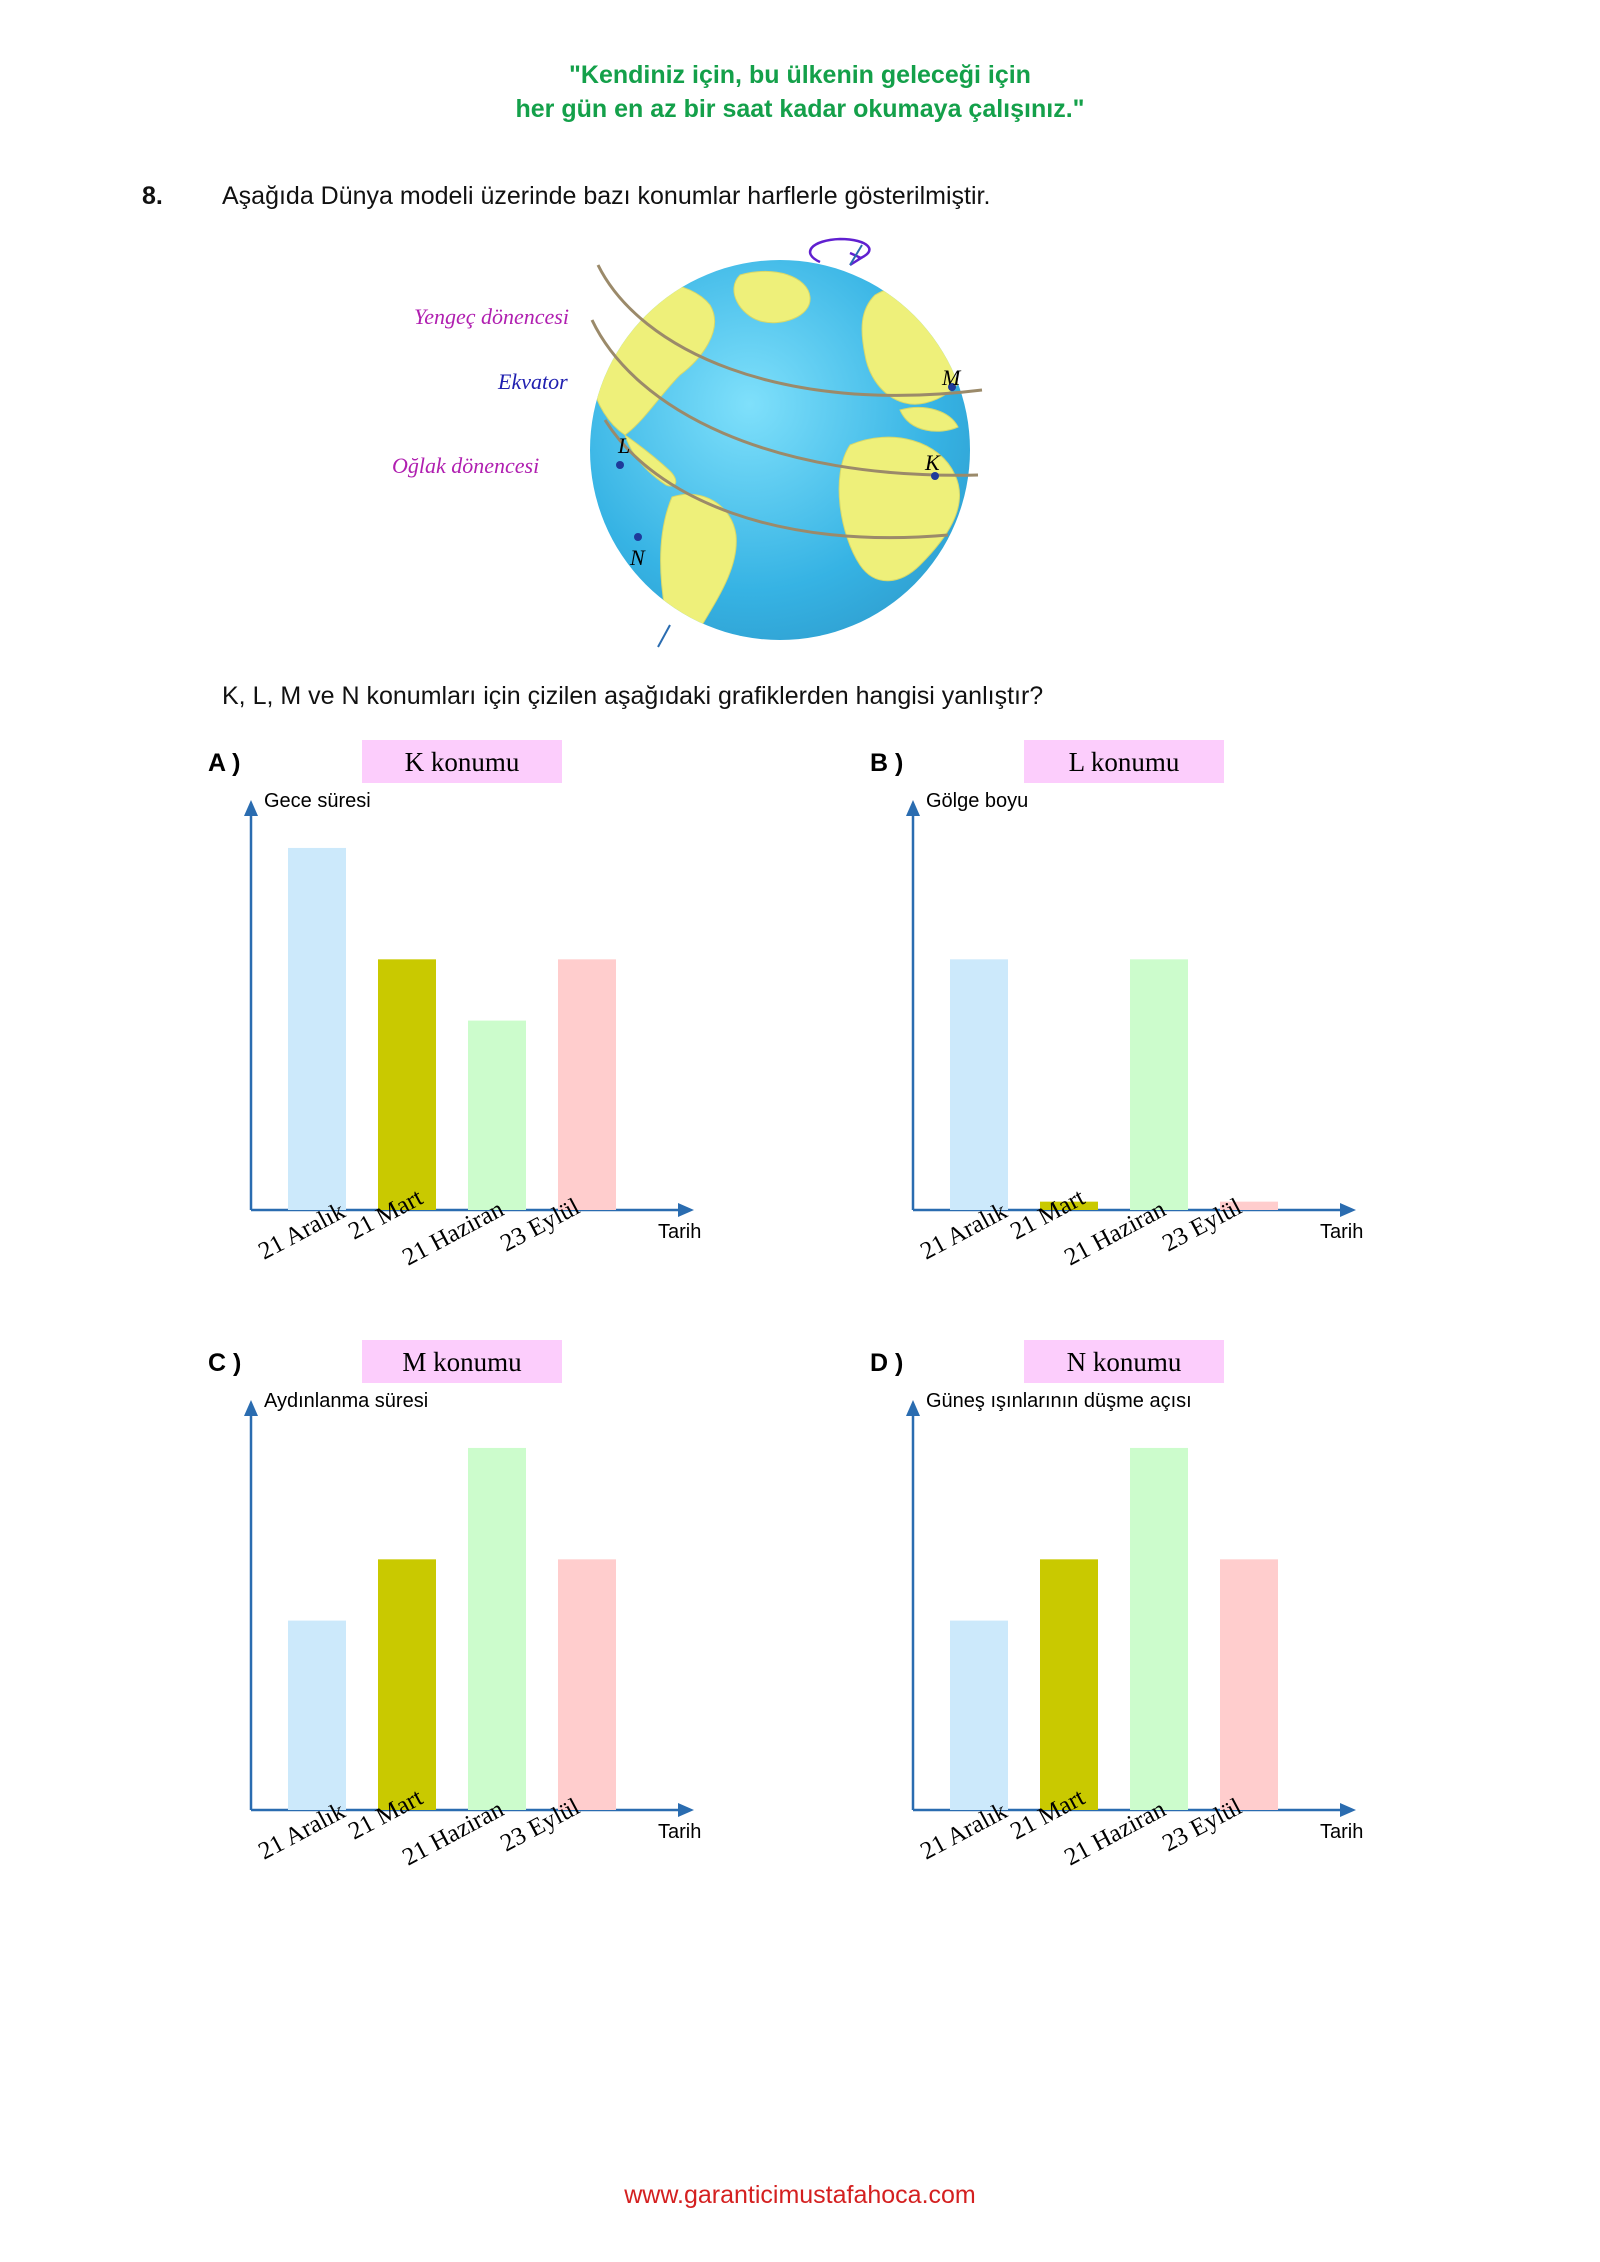 This screenshot has height=2262, width=1600. I want to click on rotation-arrow-icon, so click(839, 250).